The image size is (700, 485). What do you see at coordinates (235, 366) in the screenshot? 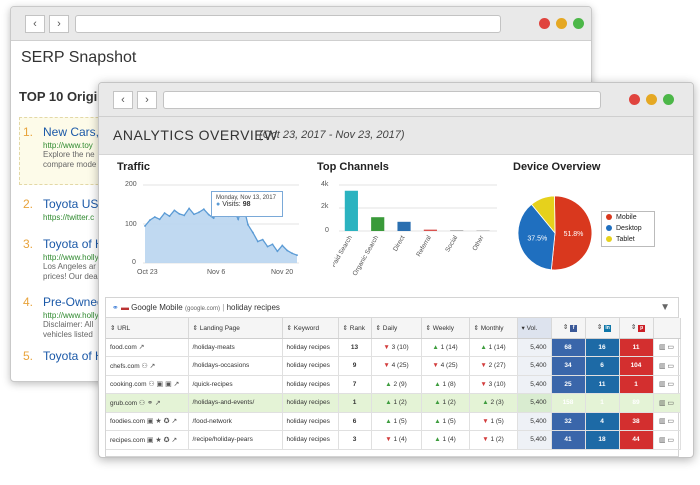
I see `cell-landing-page: /holidays-occasions` at bounding box center [235, 366].